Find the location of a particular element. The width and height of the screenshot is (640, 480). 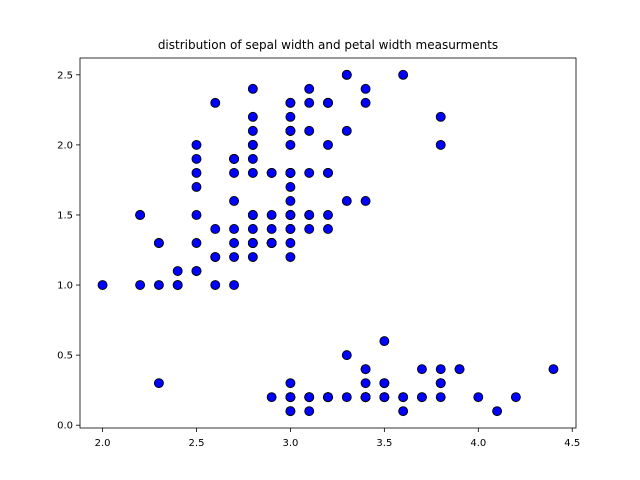

x-axis-ticks: 2.0 2.5 3.0 3.5 4.0 4.5 is located at coordinates (337, 438).